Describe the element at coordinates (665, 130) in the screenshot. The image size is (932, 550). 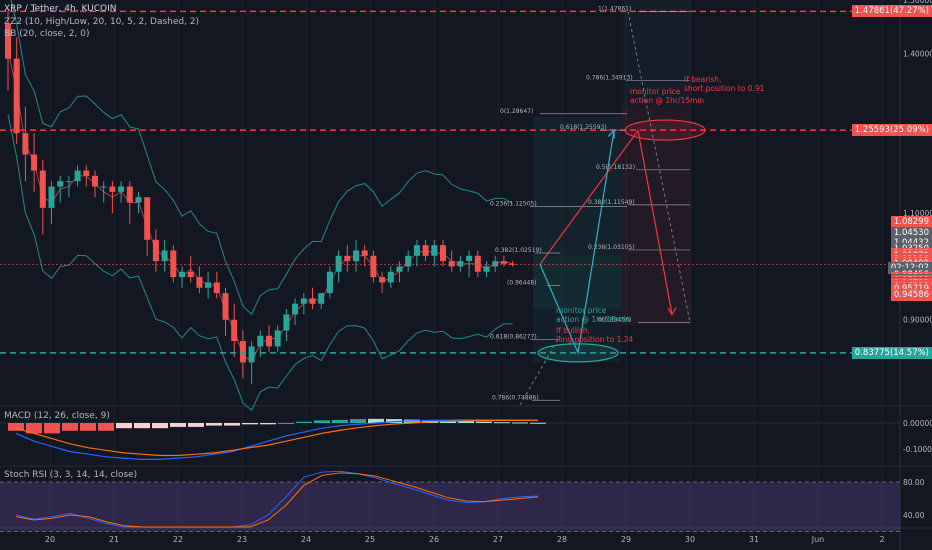
I see `target-ellipse` at that location.